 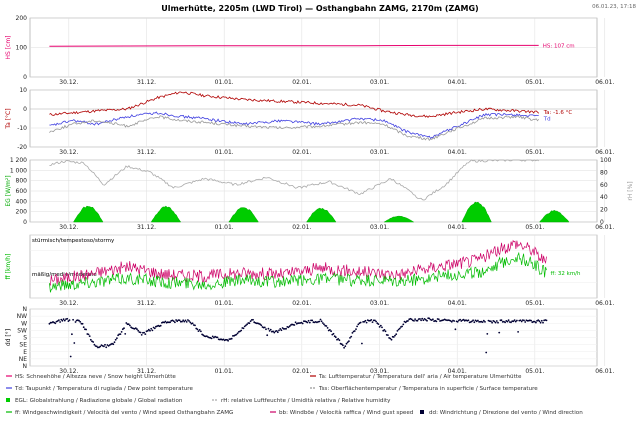 I want to click on legend-swatch, so click(x=422, y=412).